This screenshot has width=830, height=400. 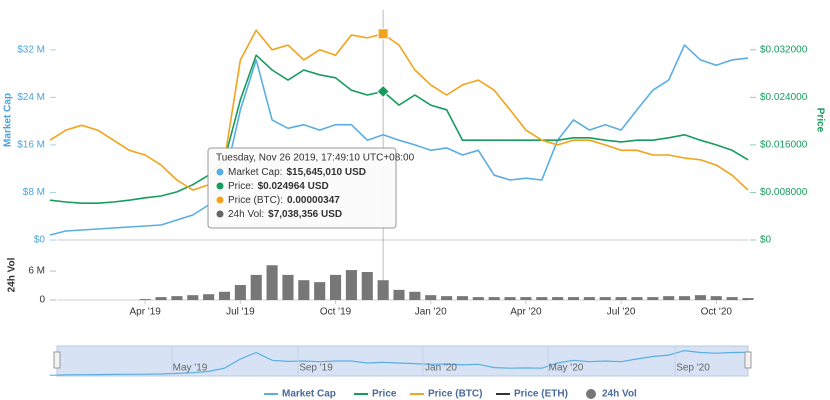 What do you see at coordinates (336, 312) in the screenshot?
I see `x-tick-label: Oct '19` at bounding box center [336, 312].